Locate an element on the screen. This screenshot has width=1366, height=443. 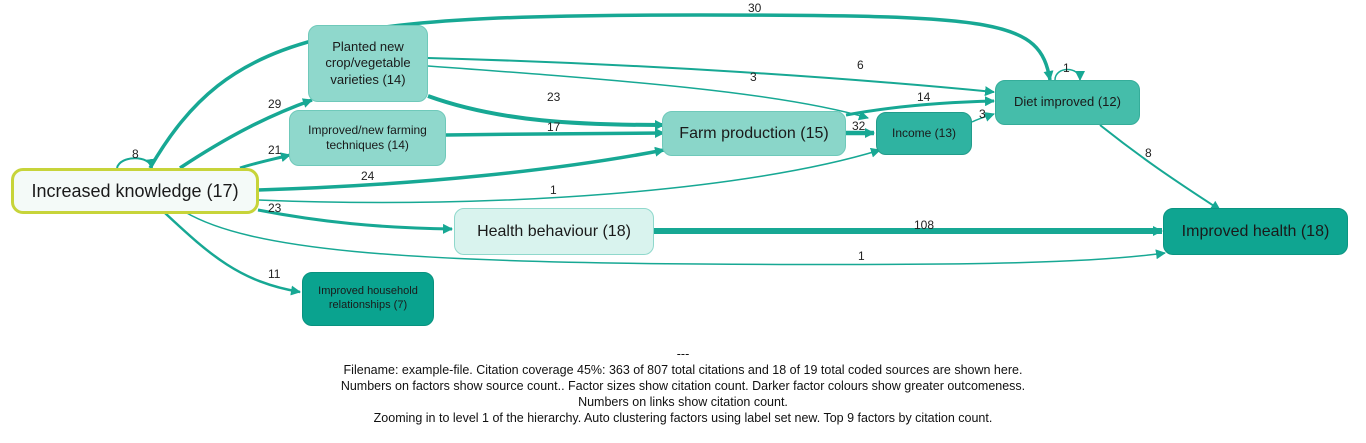
edge-planted-farm is located at coordinates (546, 112).